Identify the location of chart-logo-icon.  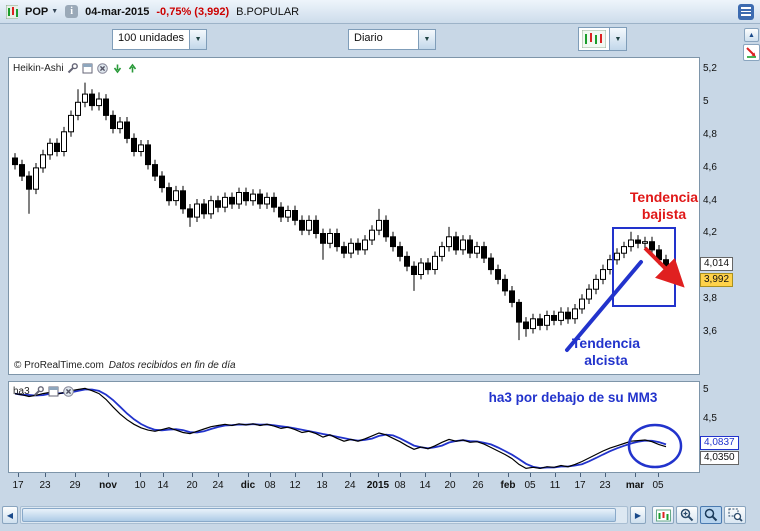
(12, 11).